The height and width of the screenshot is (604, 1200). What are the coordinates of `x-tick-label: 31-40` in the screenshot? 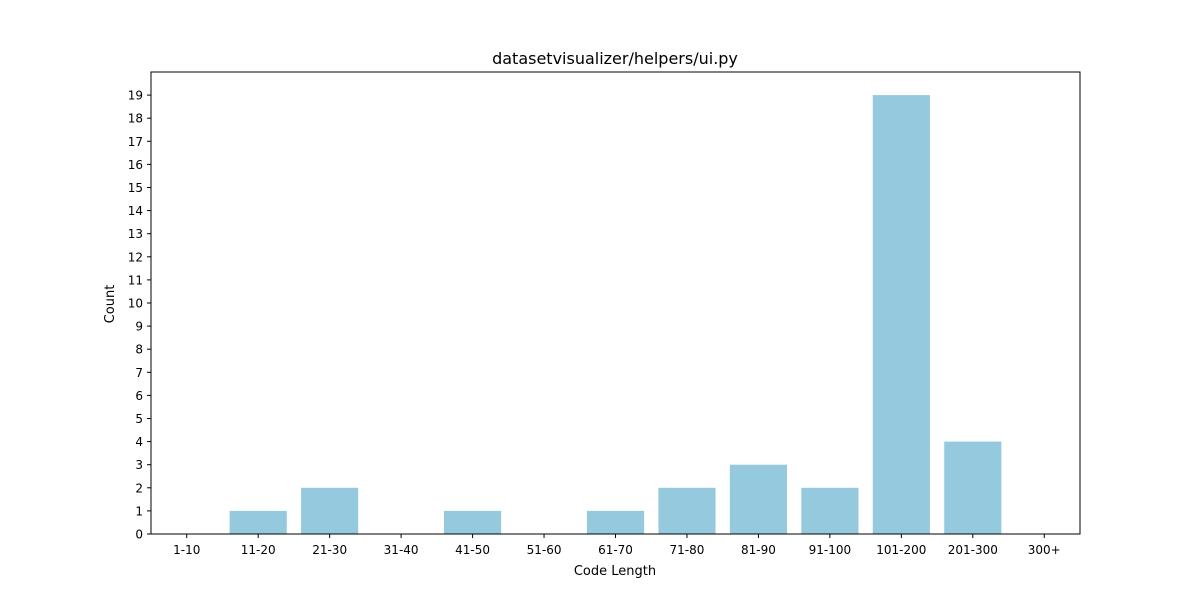 It's located at (401, 550).